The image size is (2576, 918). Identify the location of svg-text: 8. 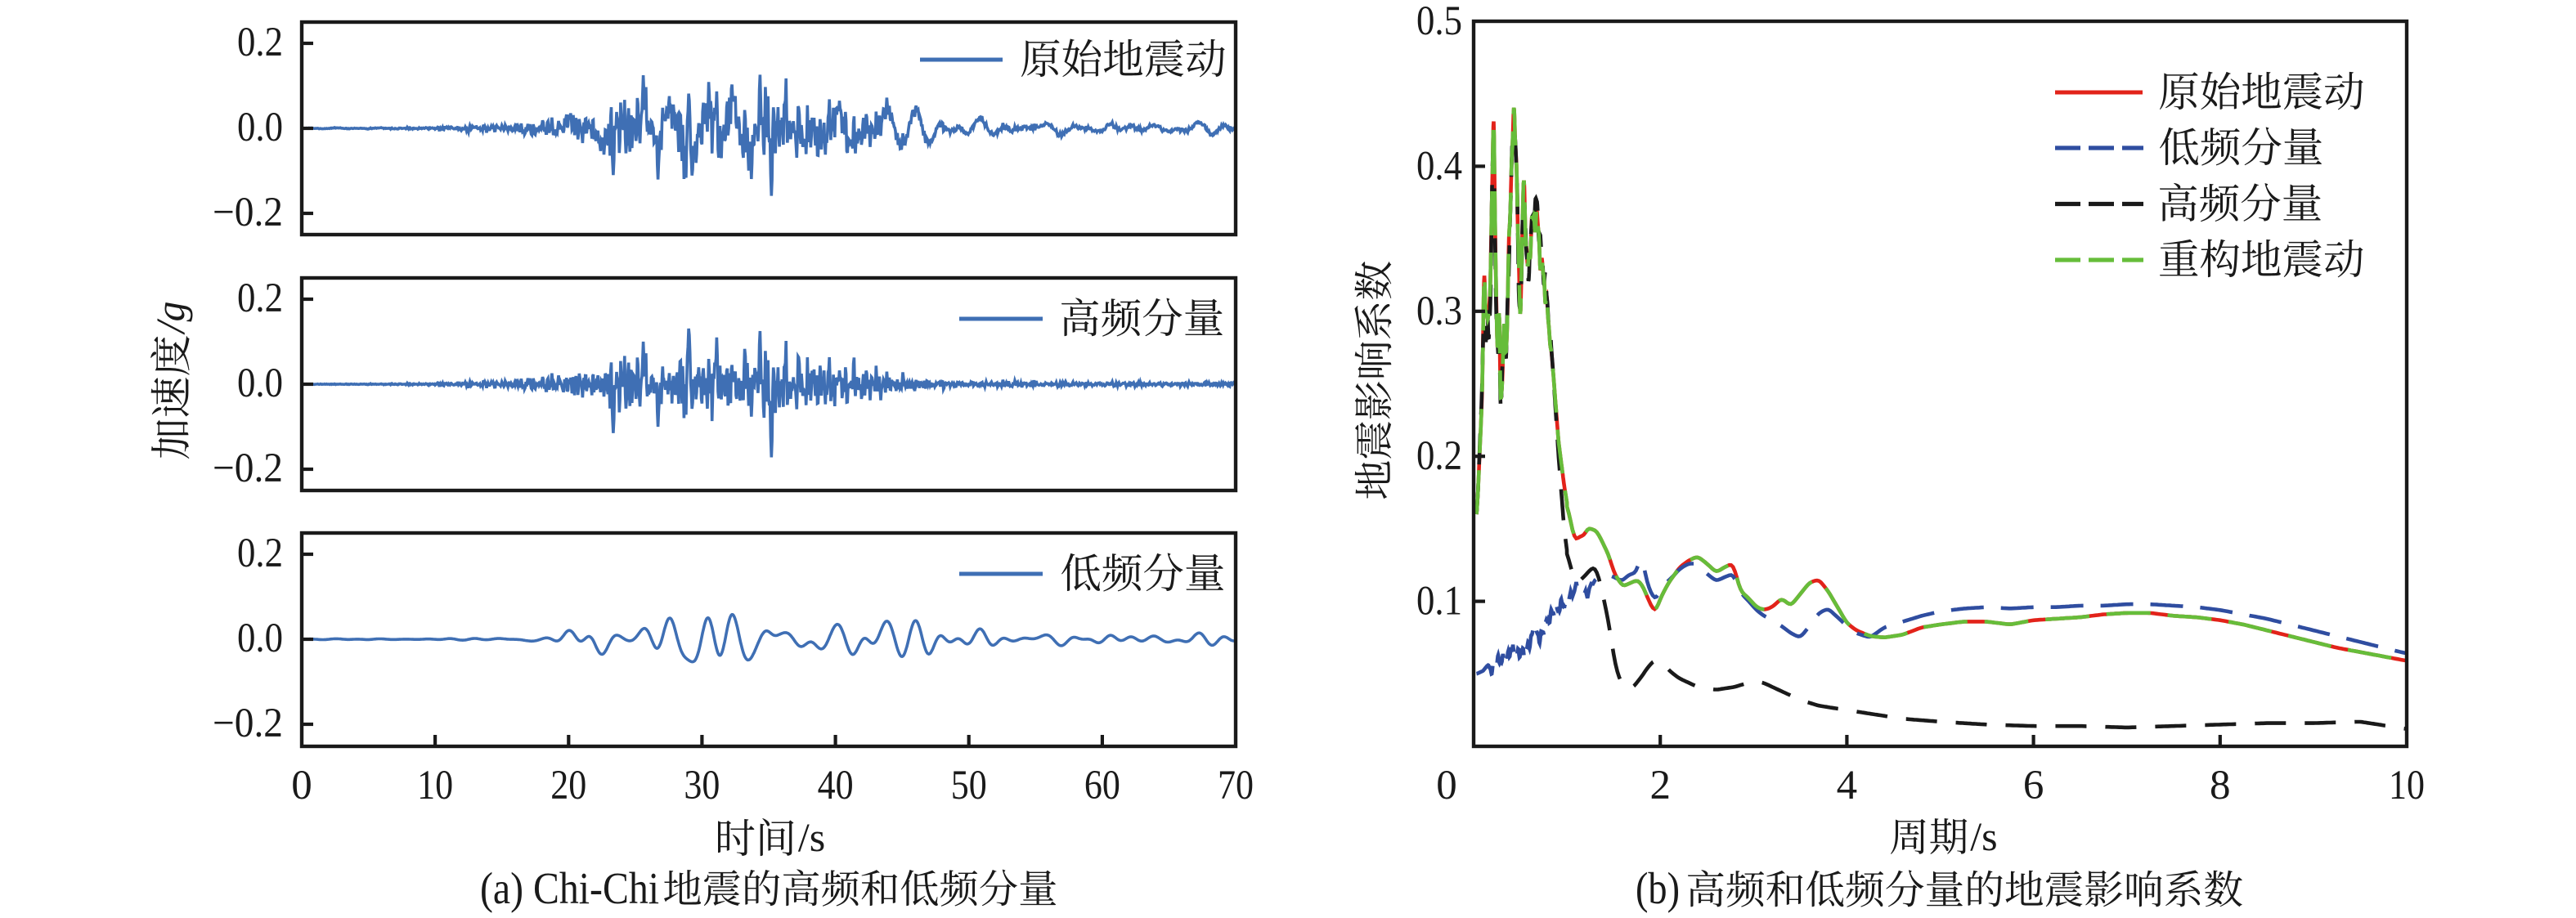
(2220, 785).